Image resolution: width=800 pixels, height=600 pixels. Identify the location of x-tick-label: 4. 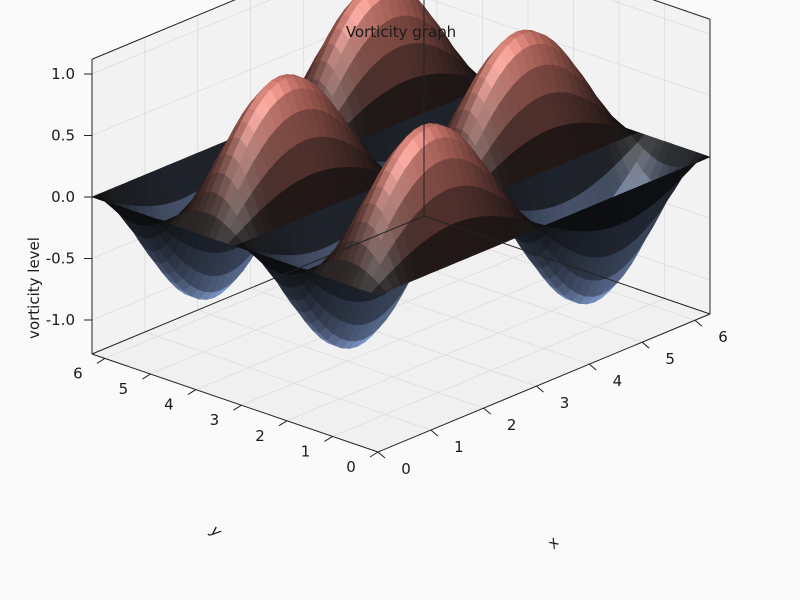
(618, 381).